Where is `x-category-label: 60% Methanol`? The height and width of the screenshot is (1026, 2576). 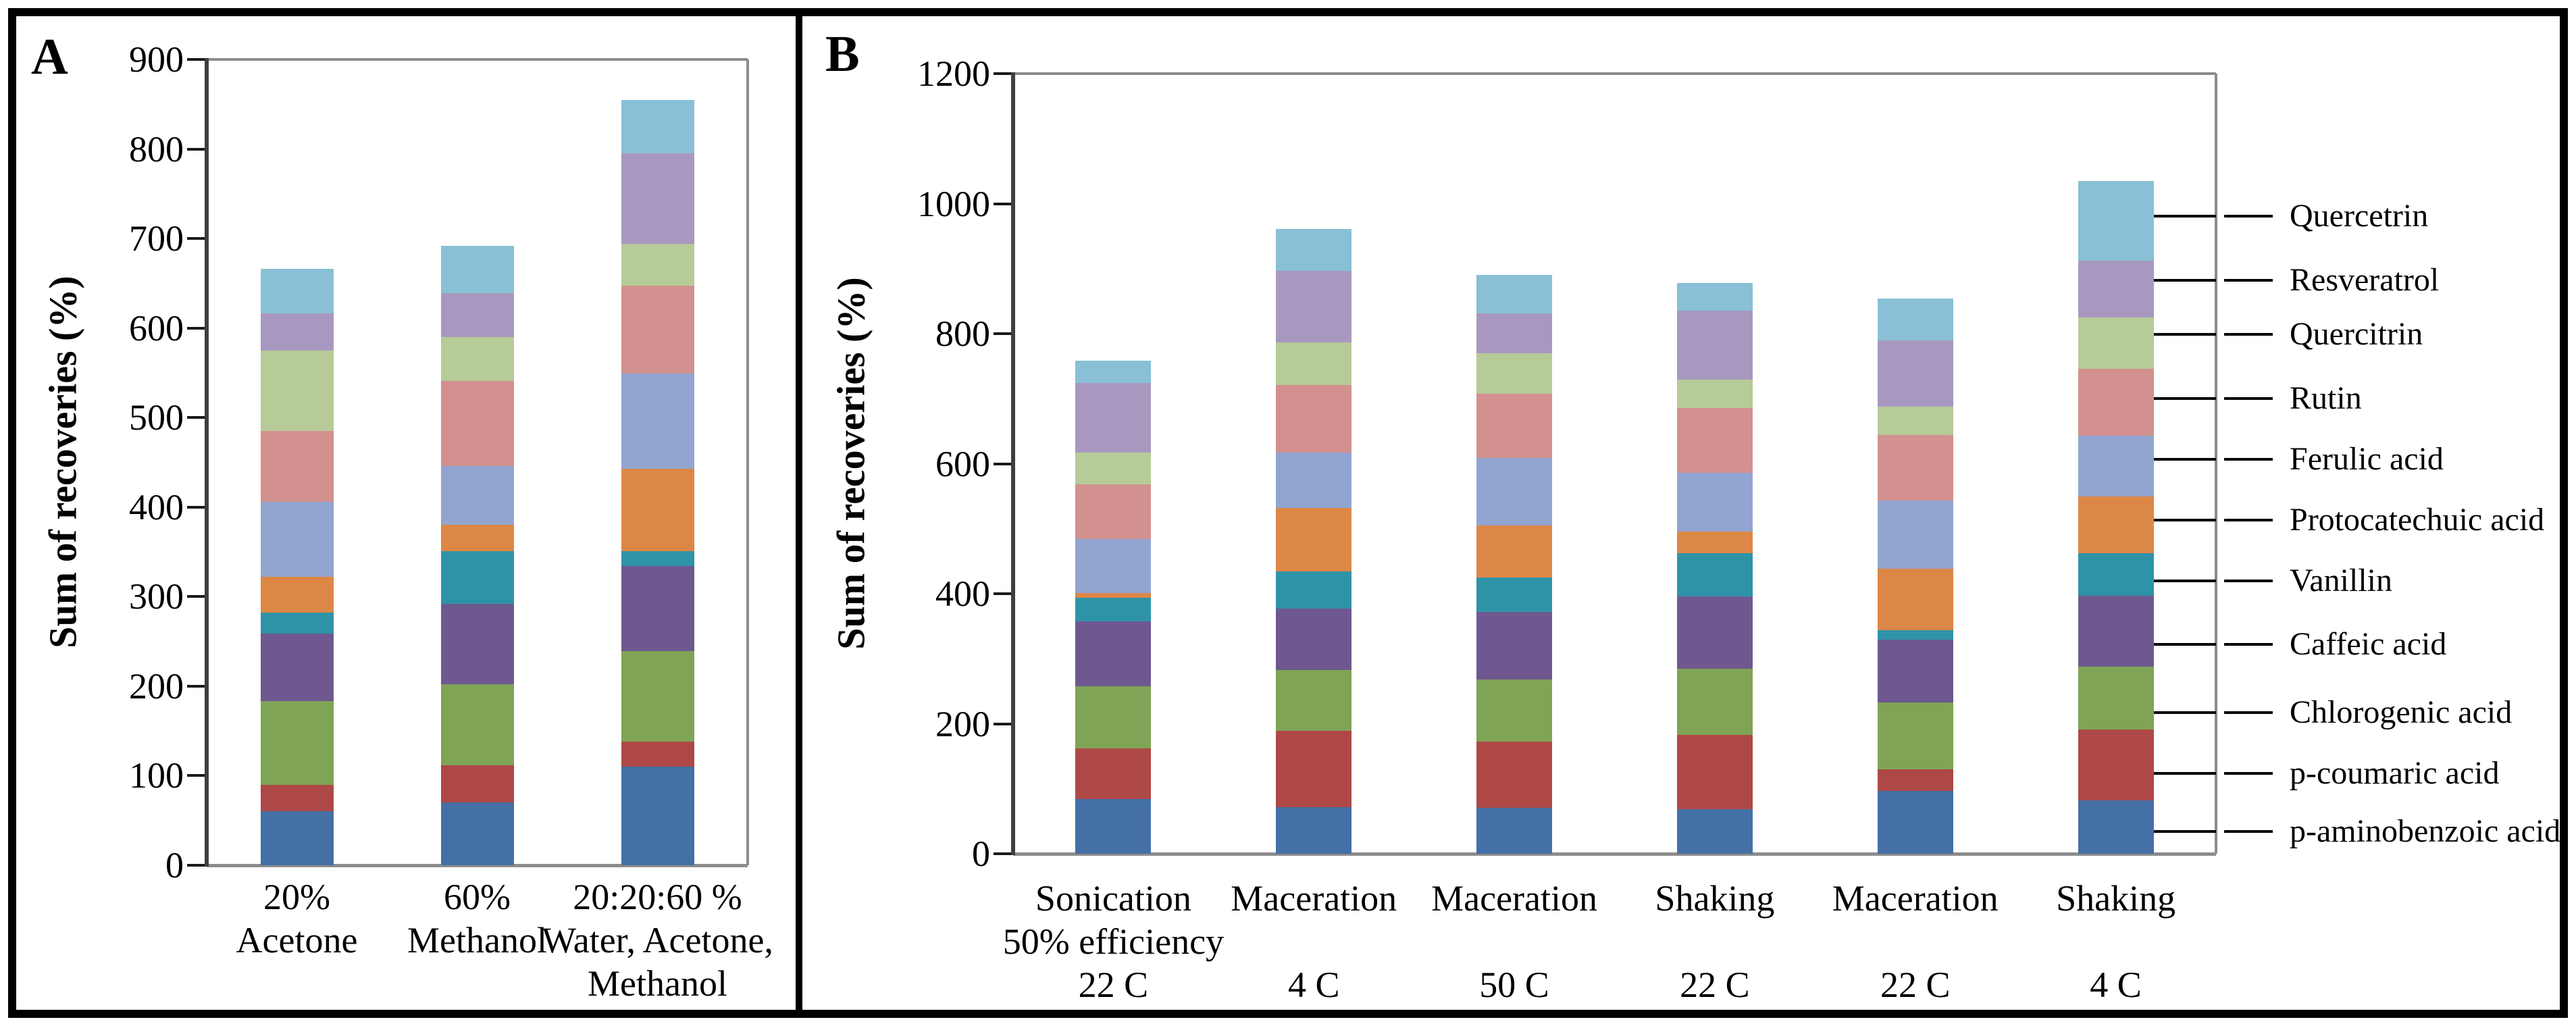
x-category-label: 60% Methanol is located at coordinates (477, 918).